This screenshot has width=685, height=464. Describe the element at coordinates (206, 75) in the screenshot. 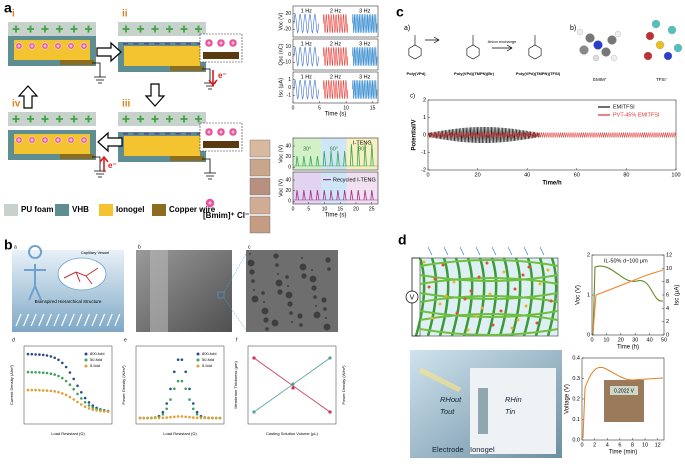

I see `wire` at that location.